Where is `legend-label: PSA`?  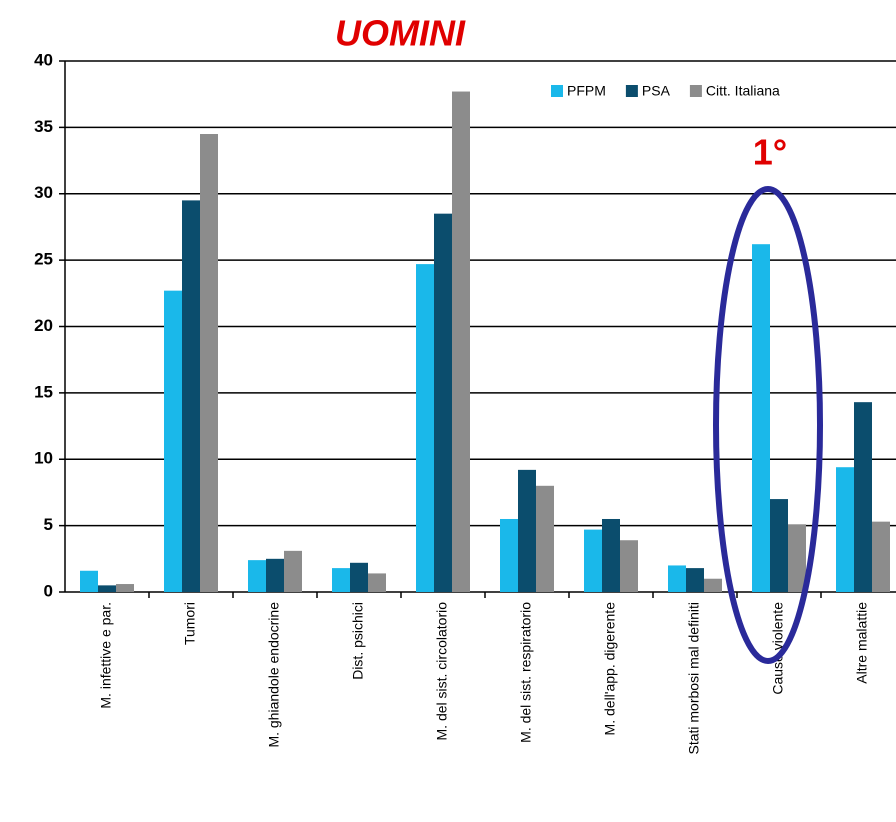 legend-label: PSA is located at coordinates (656, 91).